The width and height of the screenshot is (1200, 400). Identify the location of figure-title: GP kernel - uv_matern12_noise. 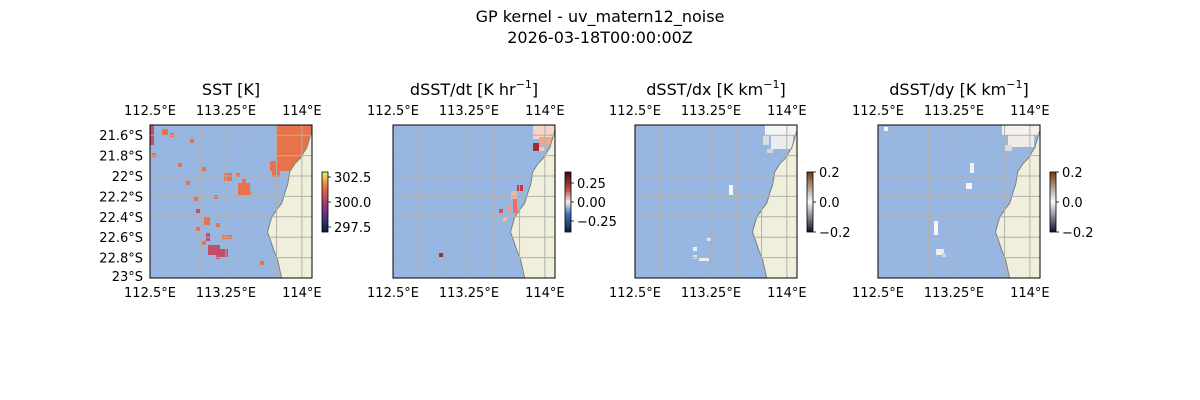
(600, 16).